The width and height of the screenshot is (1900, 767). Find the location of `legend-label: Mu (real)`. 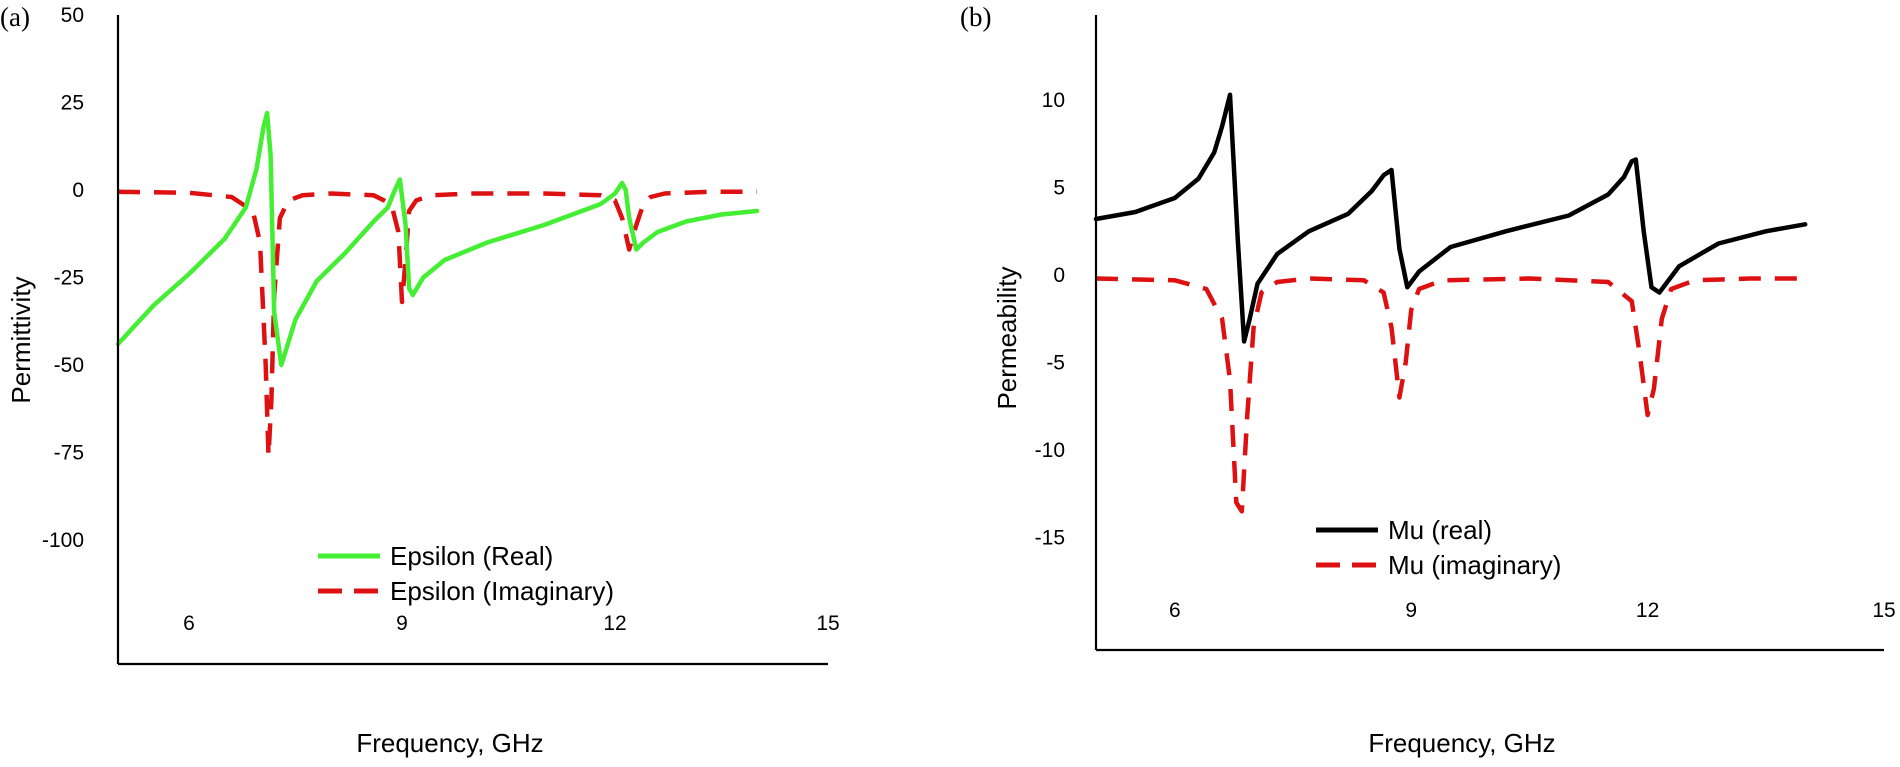

legend-label: Mu (real) is located at coordinates (1440, 530).